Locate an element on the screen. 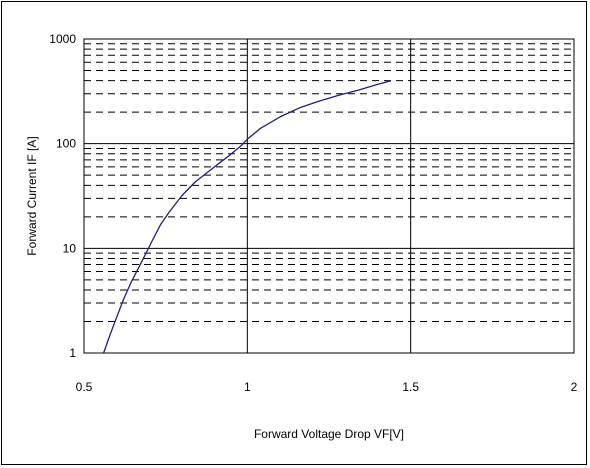 Image resolution: width=590 pixels, height=468 pixels. y-tick-label: 1000 is located at coordinates (62, 39).